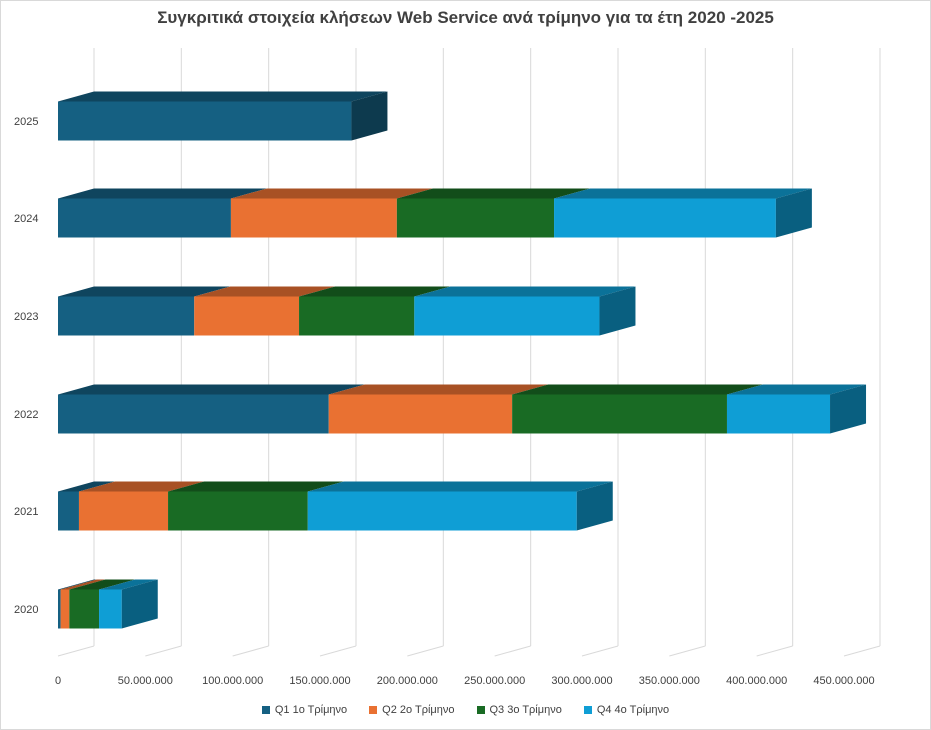 The width and height of the screenshot is (931, 730). What do you see at coordinates (58, 681) in the screenshot?
I see `x-tick-label: 0` at bounding box center [58, 681].